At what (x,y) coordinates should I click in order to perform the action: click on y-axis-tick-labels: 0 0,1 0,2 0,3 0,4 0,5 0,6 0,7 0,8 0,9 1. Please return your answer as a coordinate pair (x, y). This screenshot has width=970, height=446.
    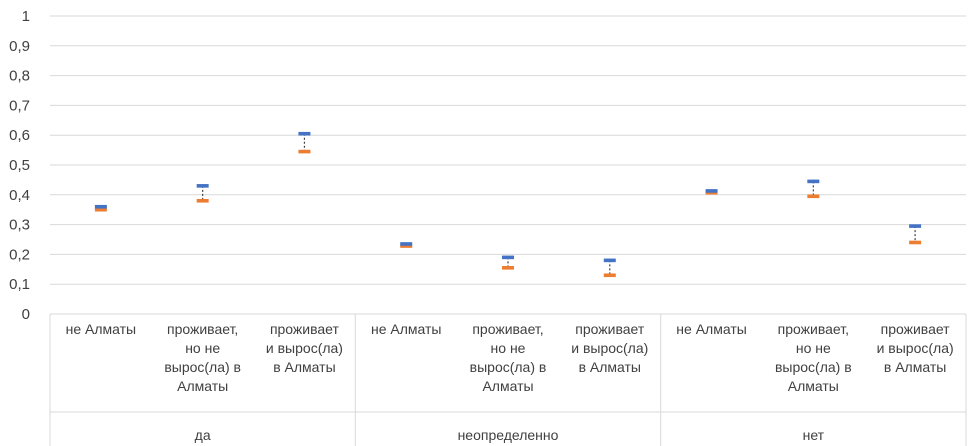
    Looking at the image, I should click on (19, 165).